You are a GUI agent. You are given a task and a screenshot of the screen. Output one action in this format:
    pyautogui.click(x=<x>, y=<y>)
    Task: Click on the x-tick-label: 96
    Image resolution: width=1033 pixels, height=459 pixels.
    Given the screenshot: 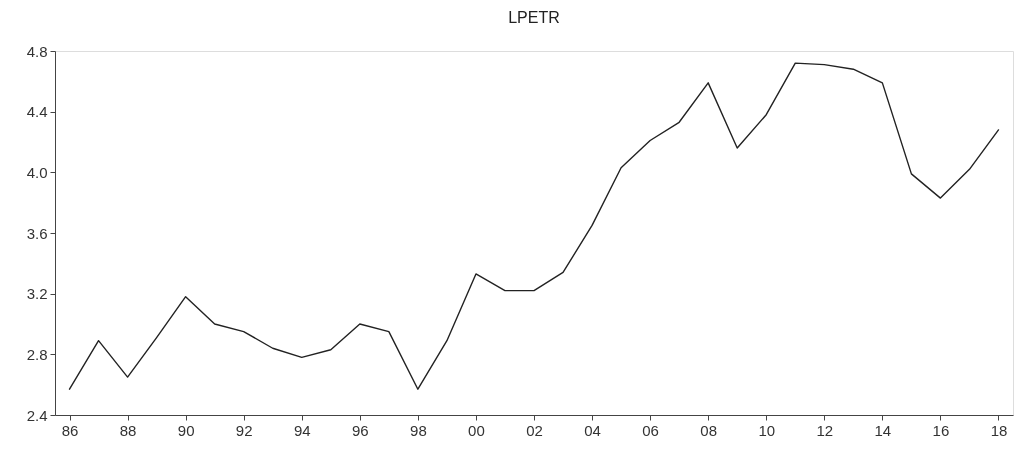 What is the action you would take?
    pyautogui.click(x=360, y=430)
    